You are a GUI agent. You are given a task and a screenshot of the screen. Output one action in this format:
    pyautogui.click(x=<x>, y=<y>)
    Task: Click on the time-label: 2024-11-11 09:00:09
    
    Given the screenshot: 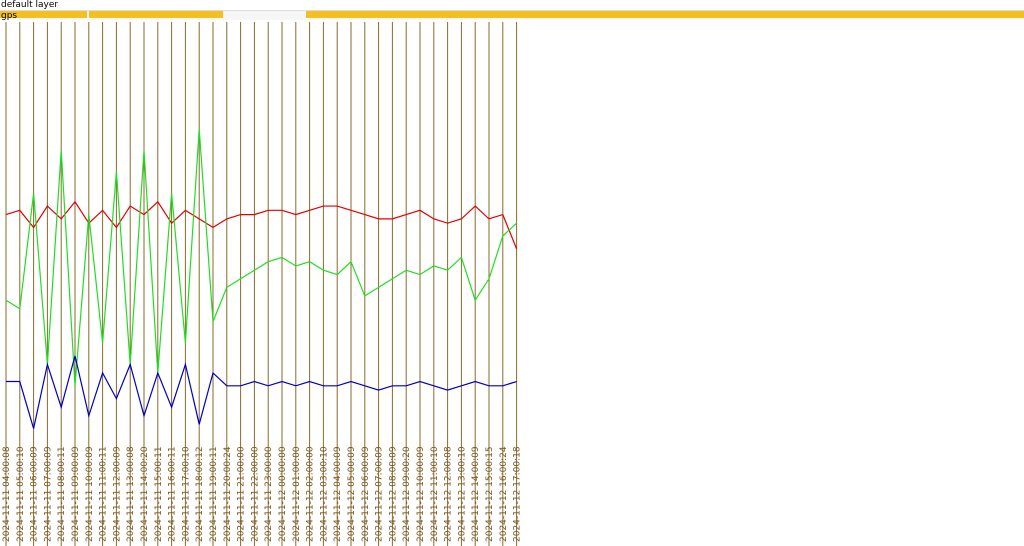 What is the action you would take?
    pyautogui.click(x=76, y=494)
    